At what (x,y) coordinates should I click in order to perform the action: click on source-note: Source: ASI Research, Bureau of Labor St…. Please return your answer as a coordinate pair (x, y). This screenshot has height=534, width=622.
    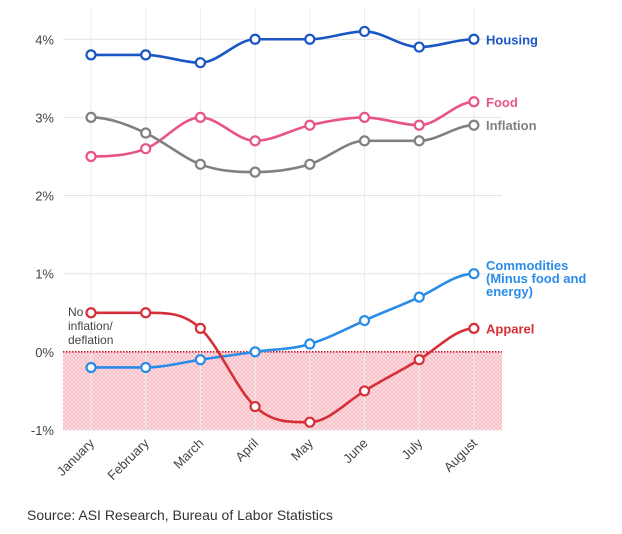
    Looking at the image, I should click on (180, 515).